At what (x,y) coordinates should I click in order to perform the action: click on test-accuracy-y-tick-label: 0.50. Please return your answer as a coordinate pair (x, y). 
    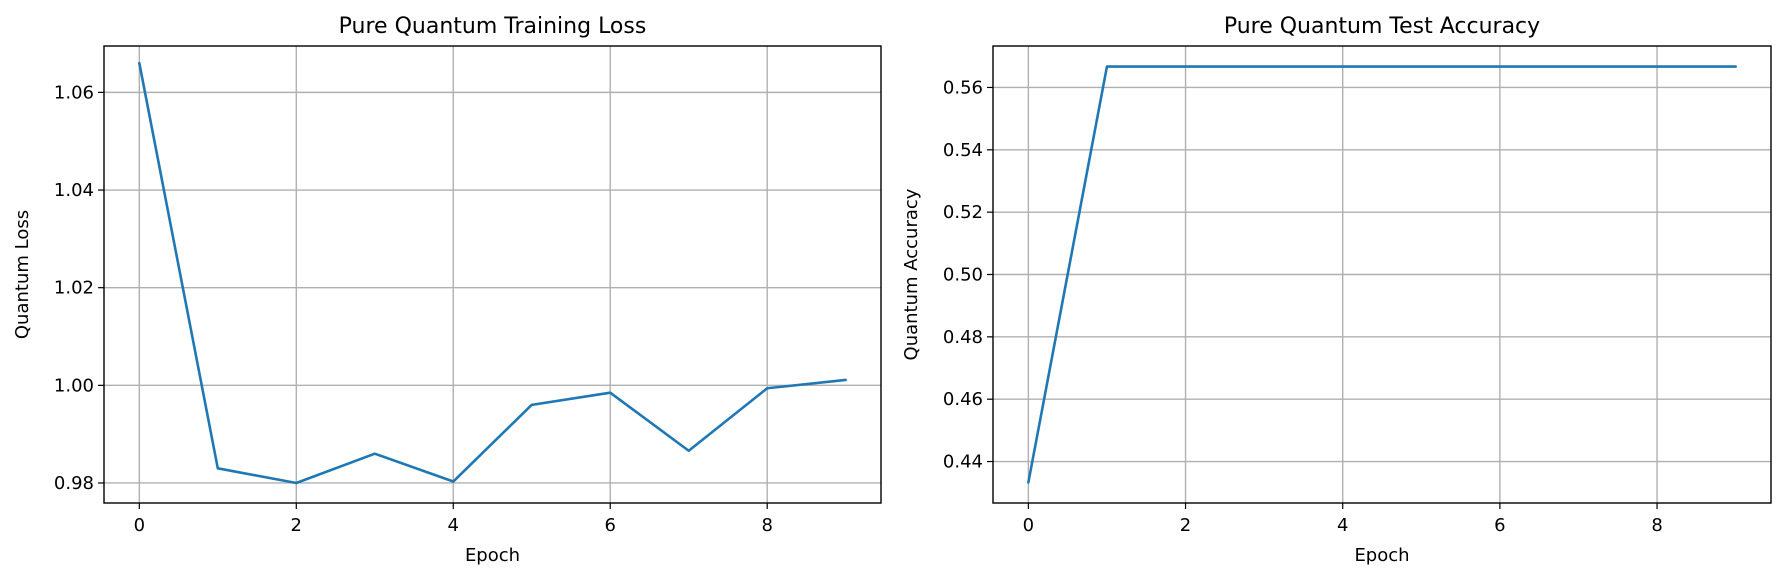
    Looking at the image, I should click on (963, 275).